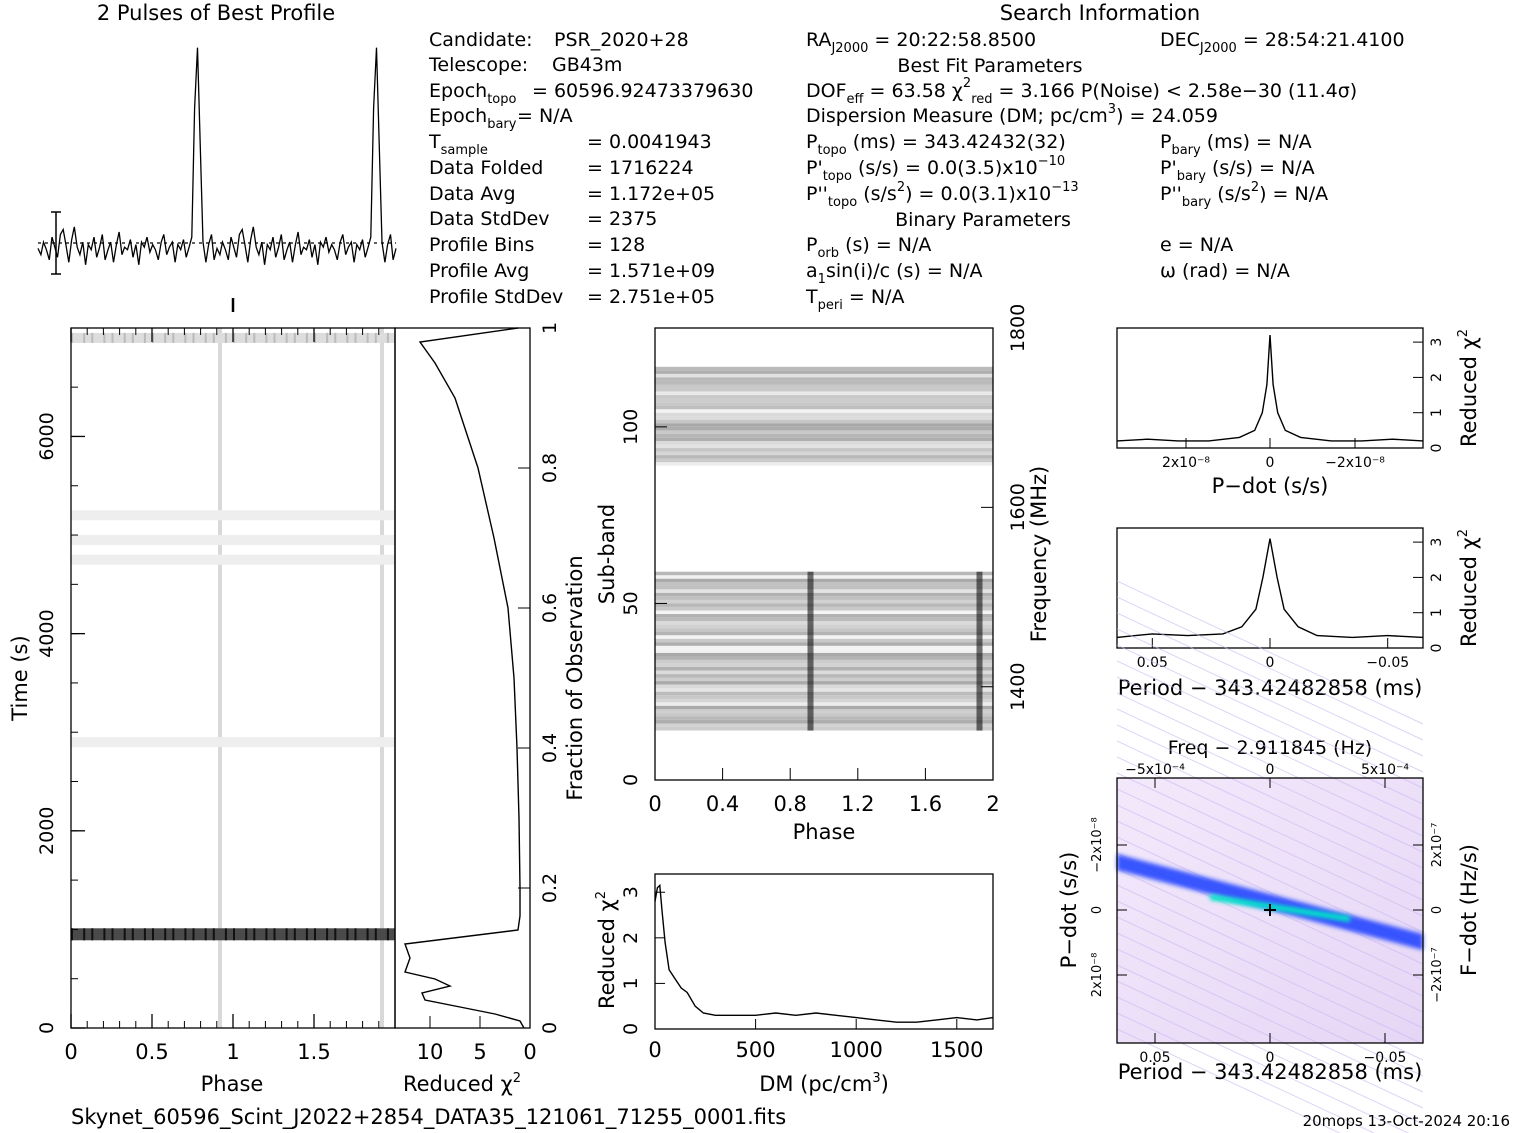 The height and width of the screenshot is (1133, 1517). Describe the element at coordinates (1280, 908) in the screenshot. I see `ppdot-ridge-core` at that location.